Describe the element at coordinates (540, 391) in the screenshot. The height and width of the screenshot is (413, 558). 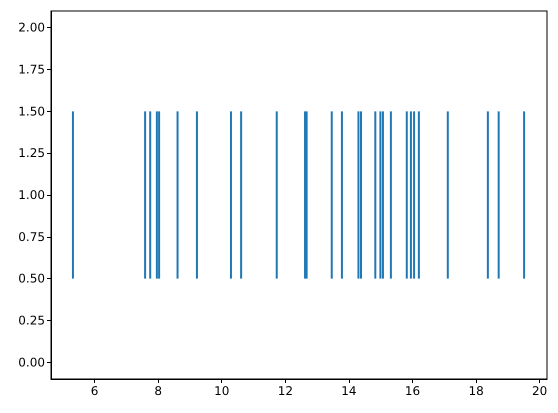
I see `x-tick-label: 20` at that location.